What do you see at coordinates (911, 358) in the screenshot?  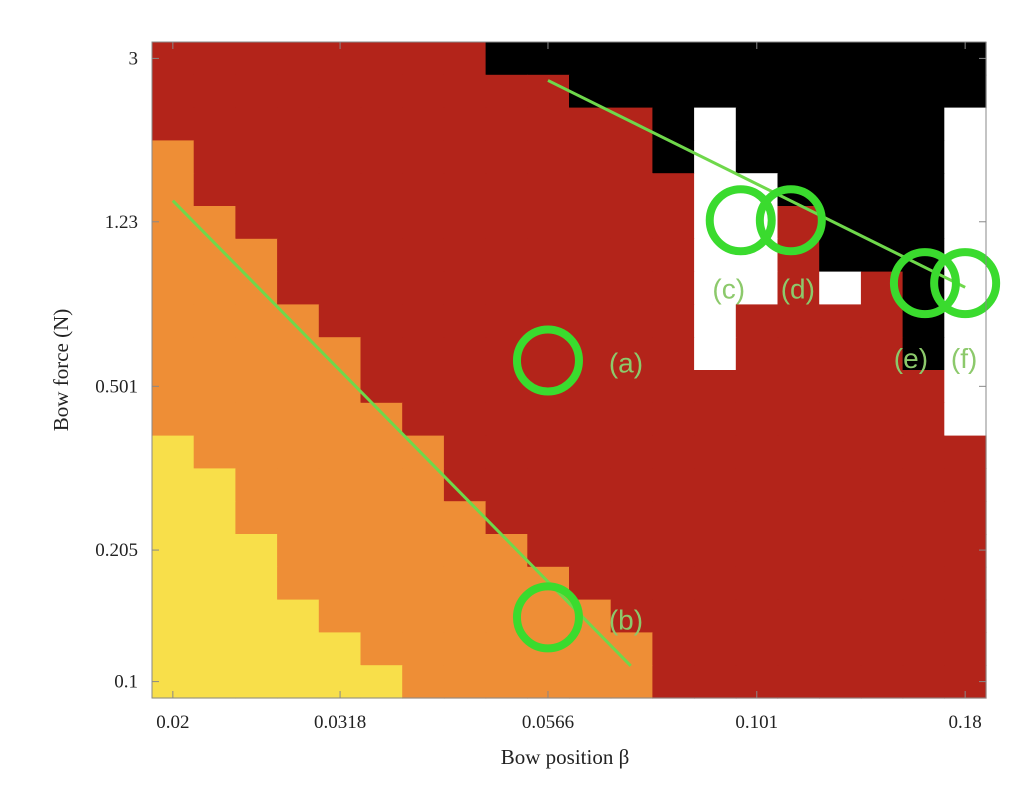 I see `marker-label: (e)` at bounding box center [911, 358].